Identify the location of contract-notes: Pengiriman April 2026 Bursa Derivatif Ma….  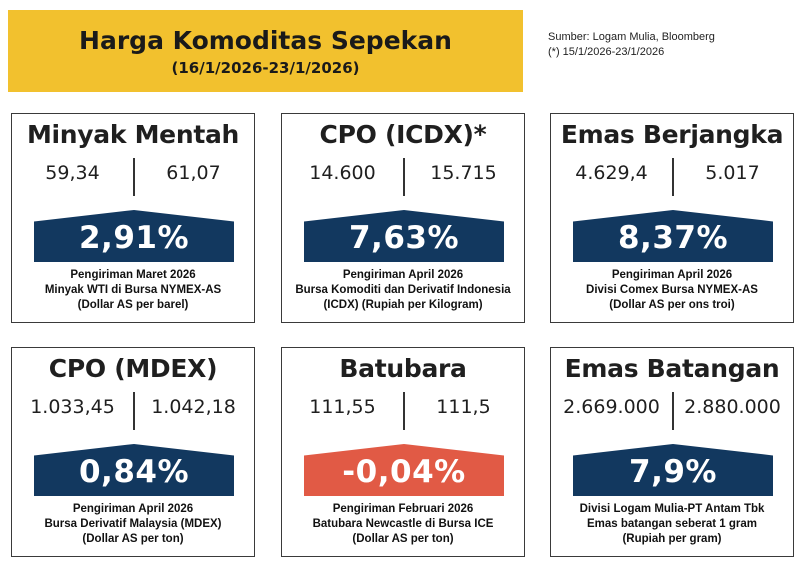
(133, 524).